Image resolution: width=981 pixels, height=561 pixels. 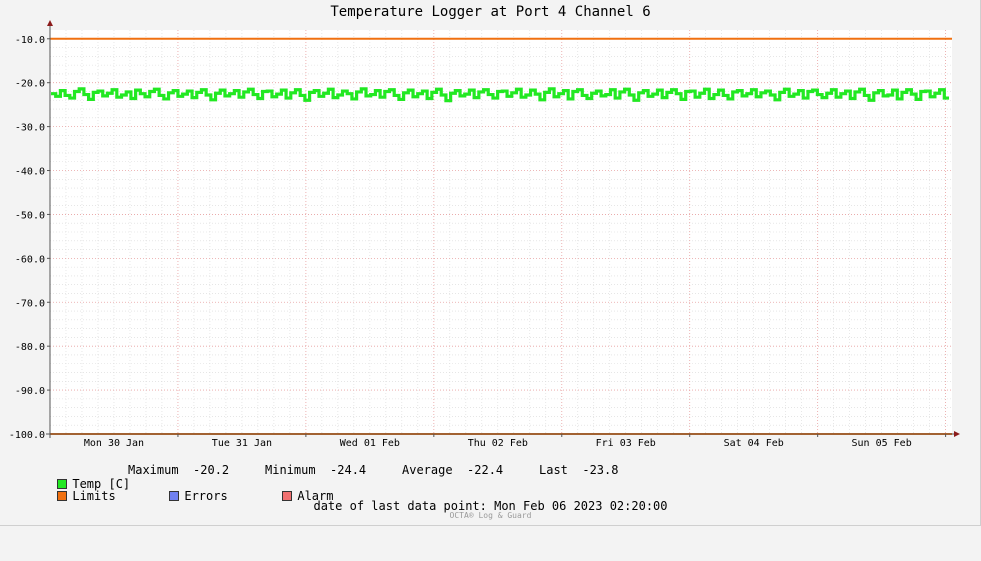 What do you see at coordinates (400, 506) in the screenshot?
I see `last-data-label: date of last data point:` at bounding box center [400, 506].